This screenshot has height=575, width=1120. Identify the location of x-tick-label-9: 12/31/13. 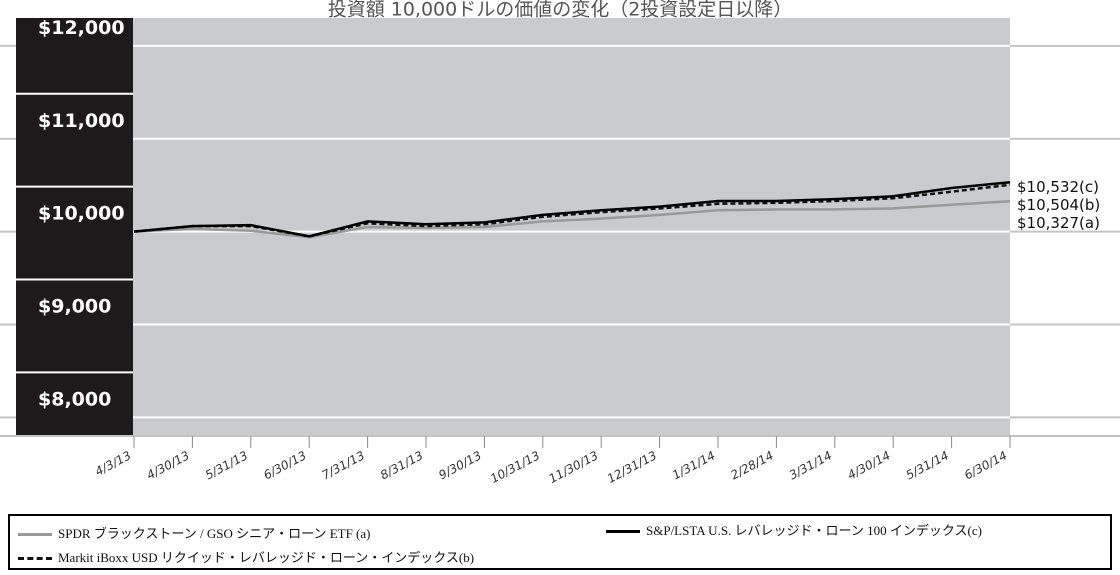
(632, 467).